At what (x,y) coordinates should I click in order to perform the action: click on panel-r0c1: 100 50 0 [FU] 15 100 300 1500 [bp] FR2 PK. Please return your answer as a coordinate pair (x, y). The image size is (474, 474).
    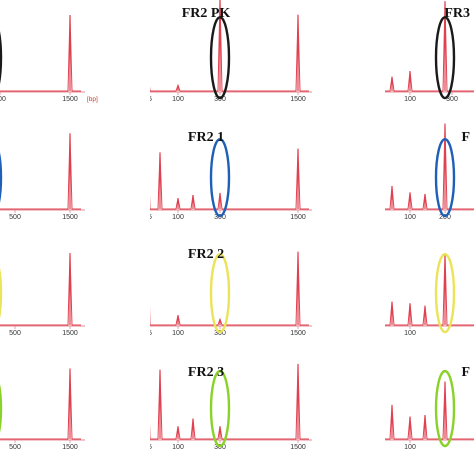
    Looking at the image, I should click on (222, 51).